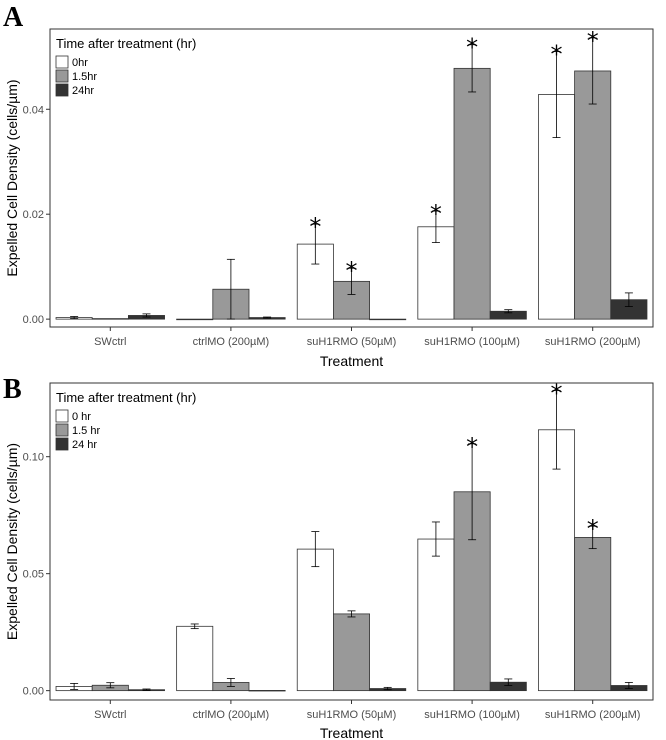 This screenshot has height=740, width=666. I want to click on y-tick-label: 0.05, so click(33, 575).